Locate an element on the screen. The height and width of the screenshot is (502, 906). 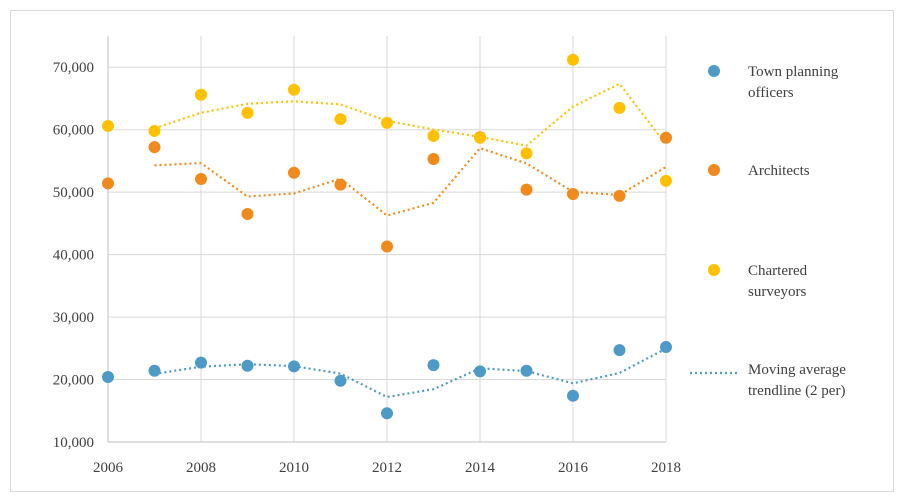
y-tick-label: 60,000 is located at coordinates (73, 131).